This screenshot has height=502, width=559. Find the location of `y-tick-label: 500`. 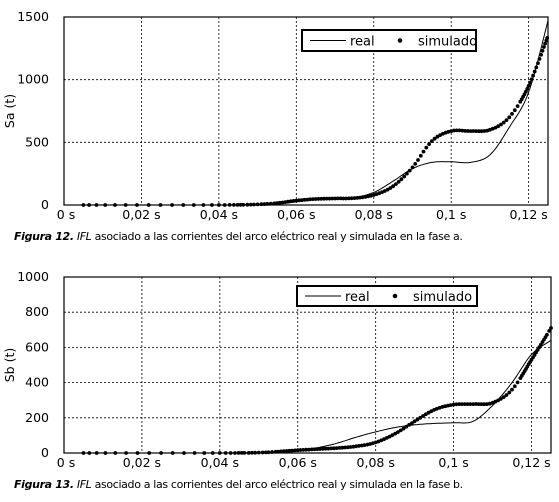

y-tick-label: 500 is located at coordinates (37, 141).